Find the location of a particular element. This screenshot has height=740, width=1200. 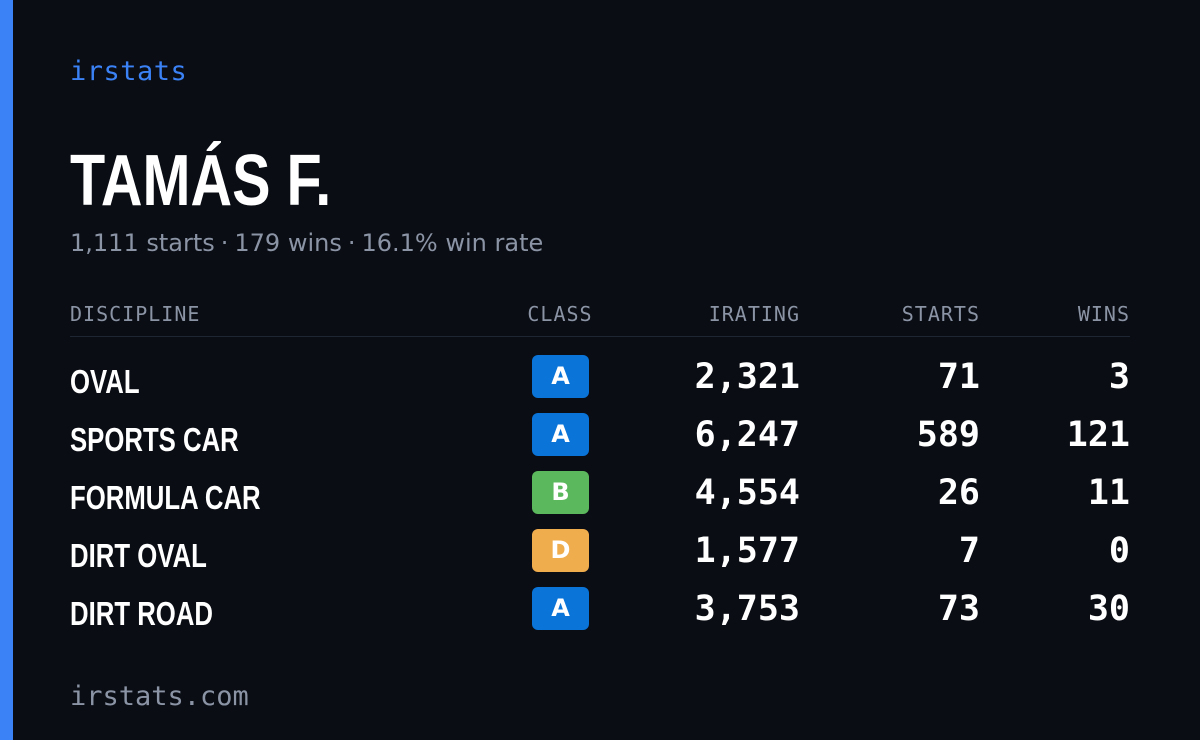

header-discipline: DISCIPLINE is located at coordinates (135, 314).